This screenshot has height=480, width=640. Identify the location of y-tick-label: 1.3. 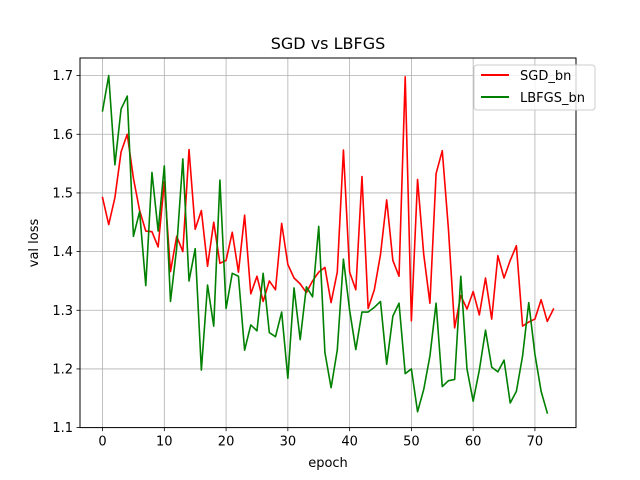
(62, 311).